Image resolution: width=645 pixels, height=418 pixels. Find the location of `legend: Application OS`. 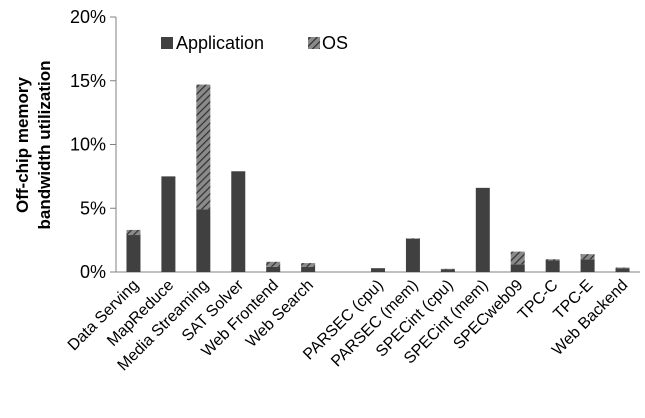

legend: Application OS is located at coordinates (254, 43).